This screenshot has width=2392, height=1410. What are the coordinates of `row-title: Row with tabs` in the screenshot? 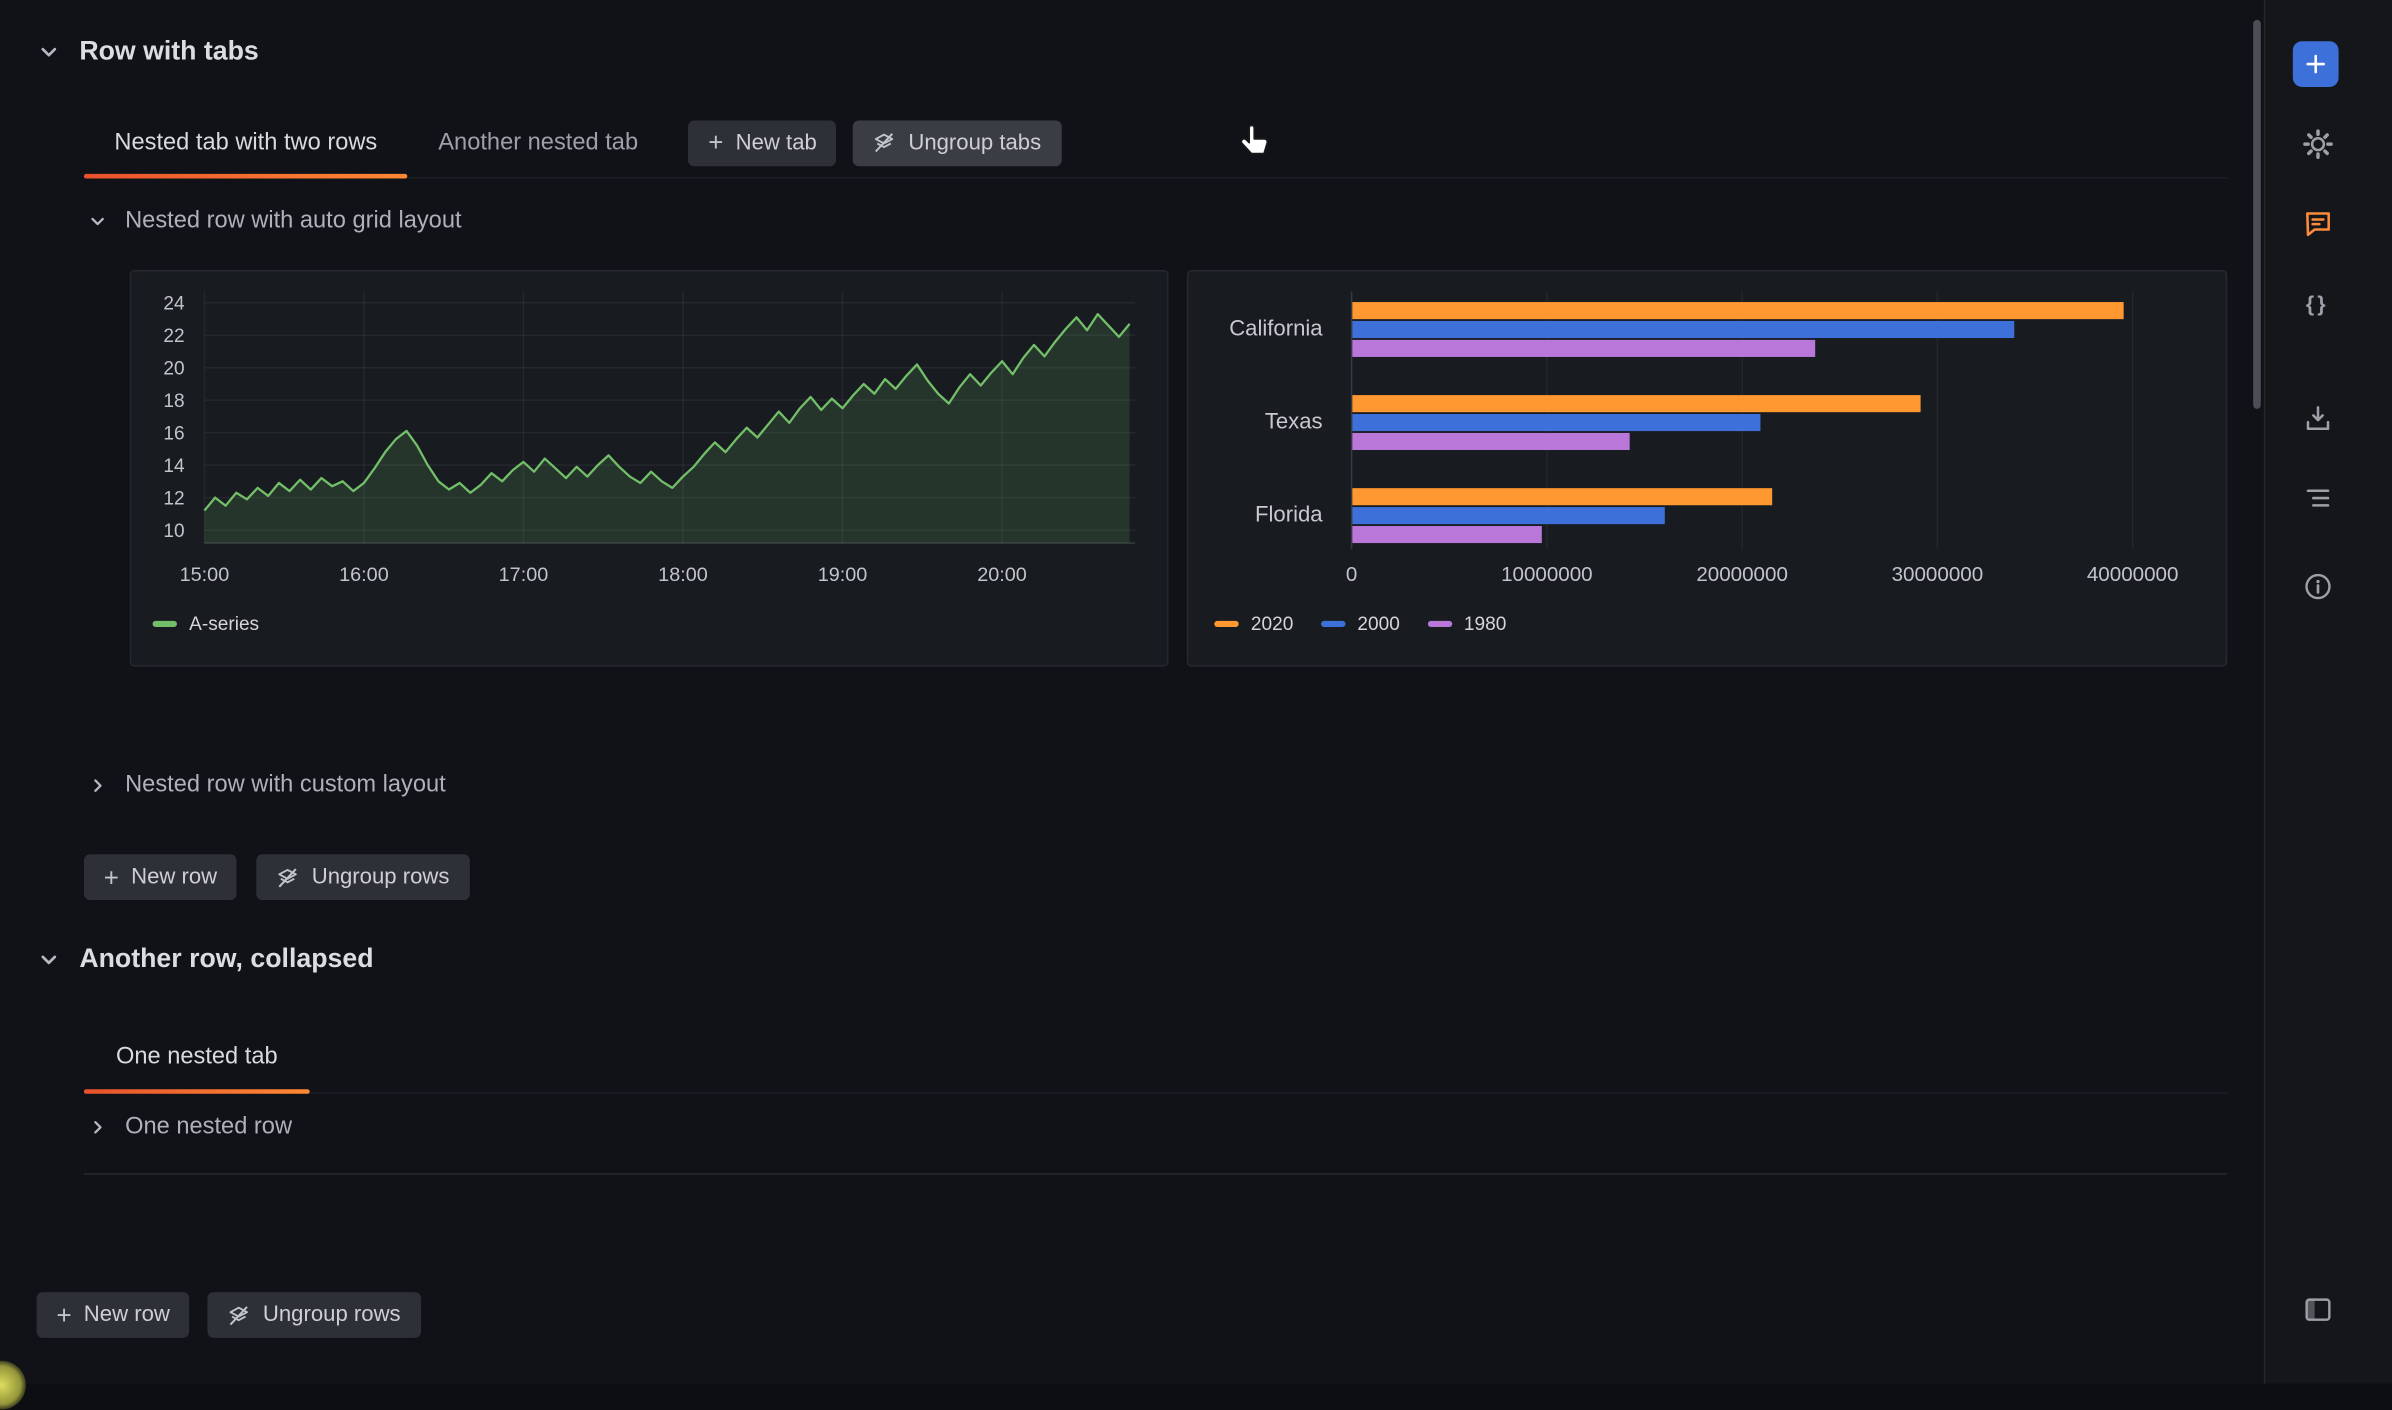 It's located at (169, 50).